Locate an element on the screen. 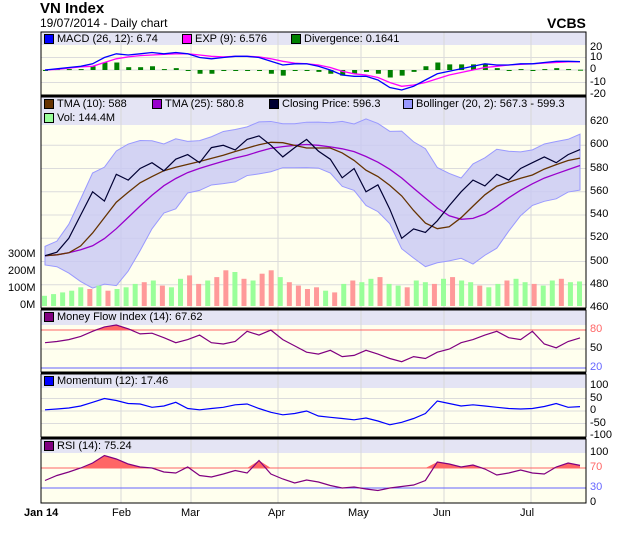  momentum-legend-band is located at coordinates (313, 381).